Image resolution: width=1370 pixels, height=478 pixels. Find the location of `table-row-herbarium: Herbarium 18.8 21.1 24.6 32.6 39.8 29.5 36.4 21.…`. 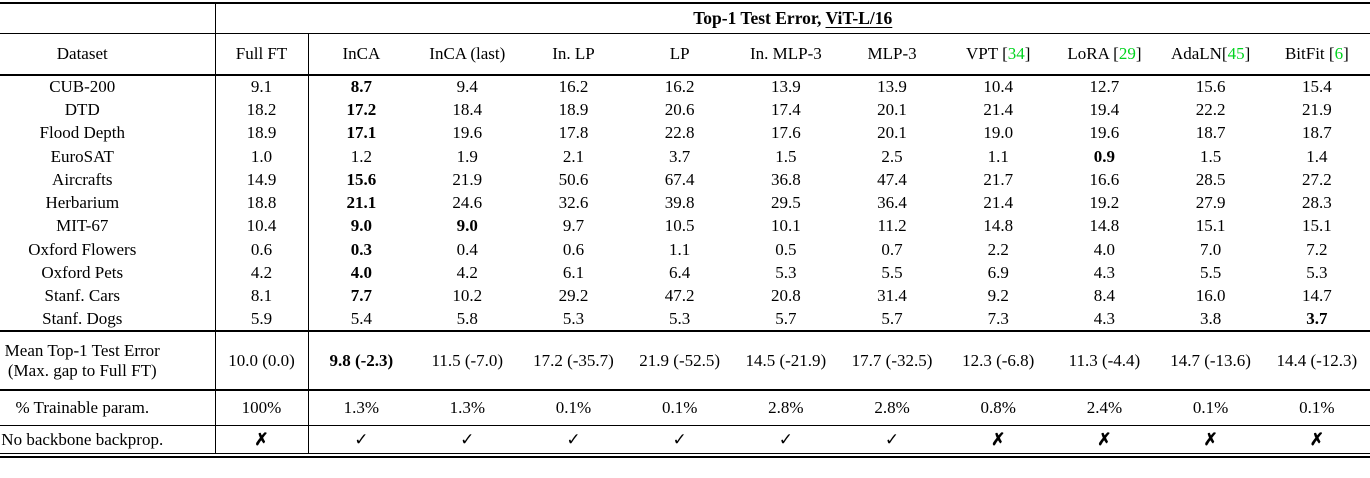

table-row-herbarium: Herbarium 18.8 21.1 24.6 32.6 39.8 29.5 36.4 21.… is located at coordinates (685, 203).